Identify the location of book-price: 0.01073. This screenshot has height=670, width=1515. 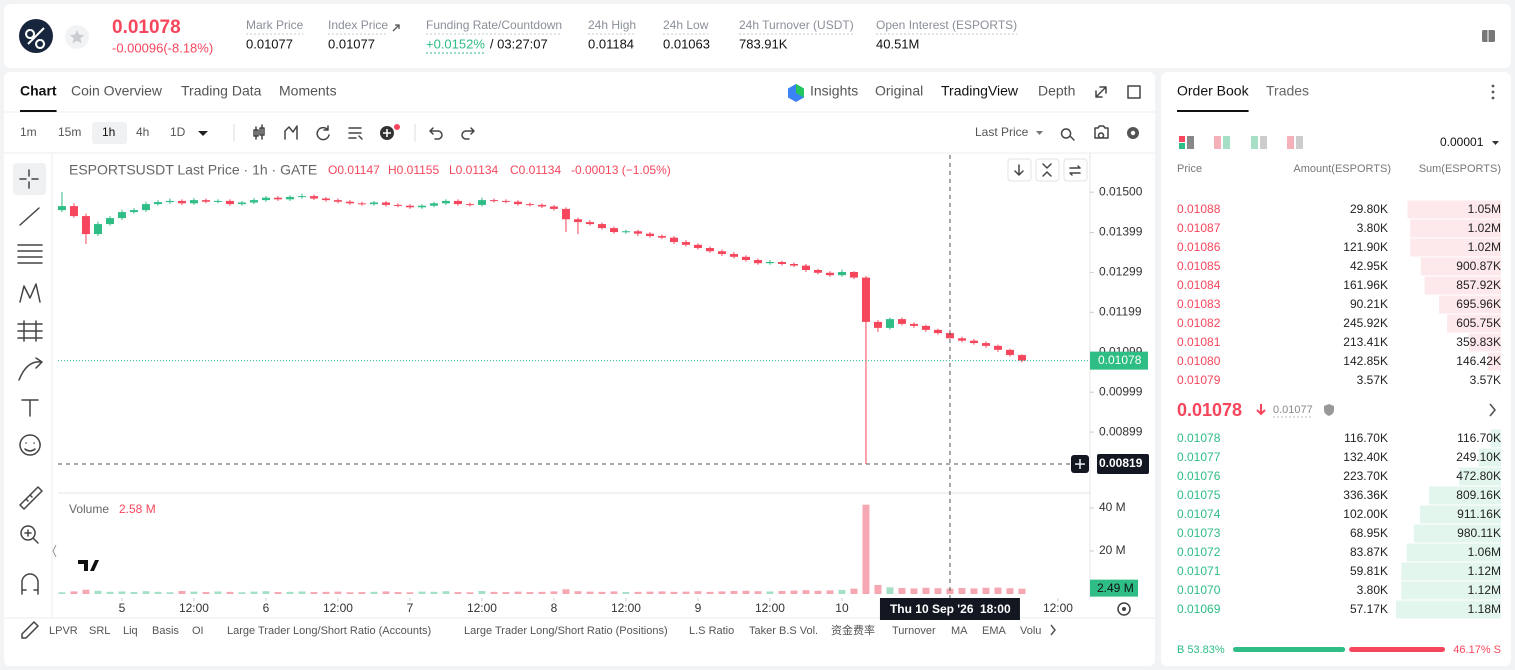
(1199, 533).